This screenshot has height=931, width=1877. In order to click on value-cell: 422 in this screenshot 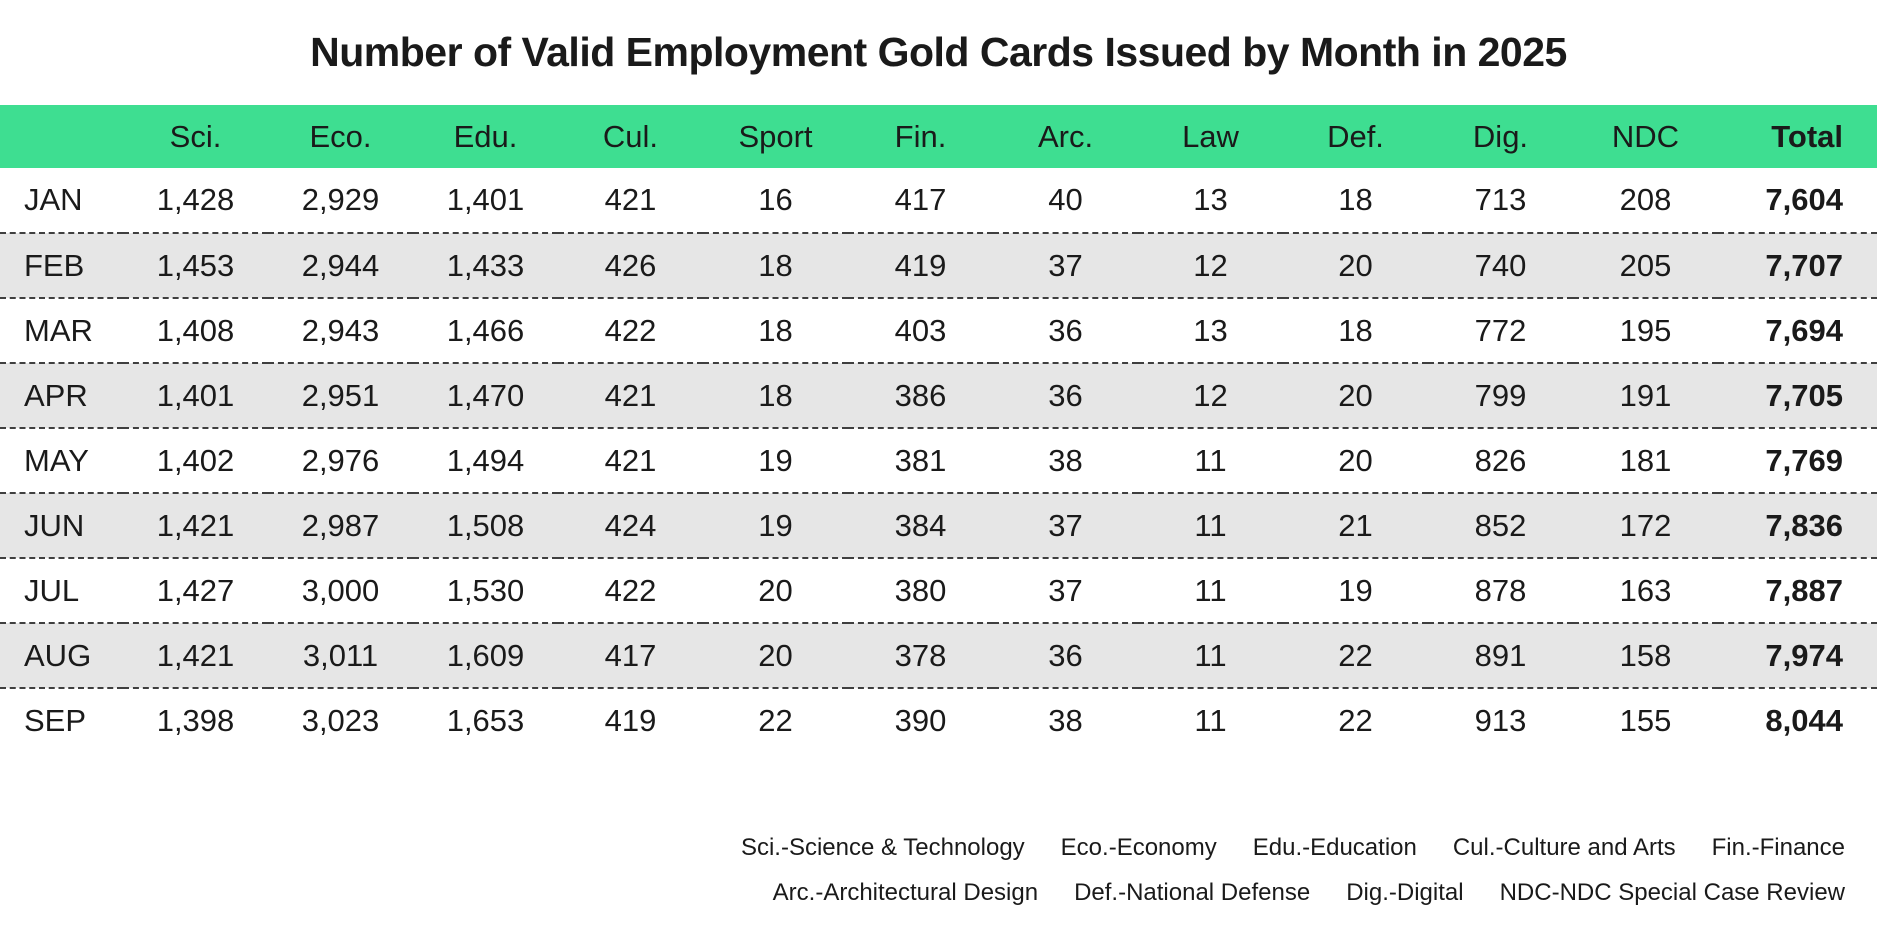, I will do `click(630, 590)`.